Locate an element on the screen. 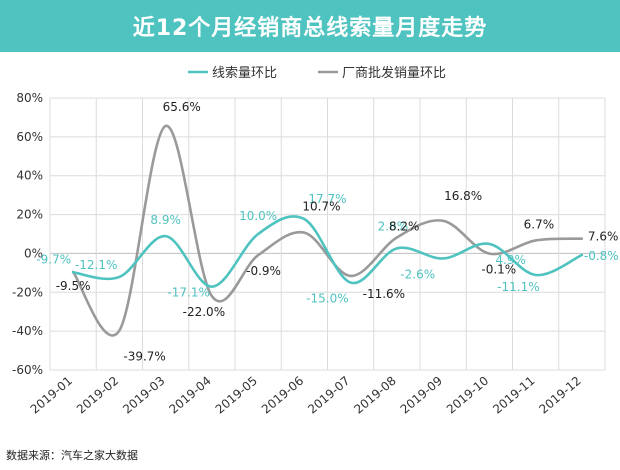 This screenshot has width=620, height=470. data-label-wholesale: 7.6% is located at coordinates (603, 237).